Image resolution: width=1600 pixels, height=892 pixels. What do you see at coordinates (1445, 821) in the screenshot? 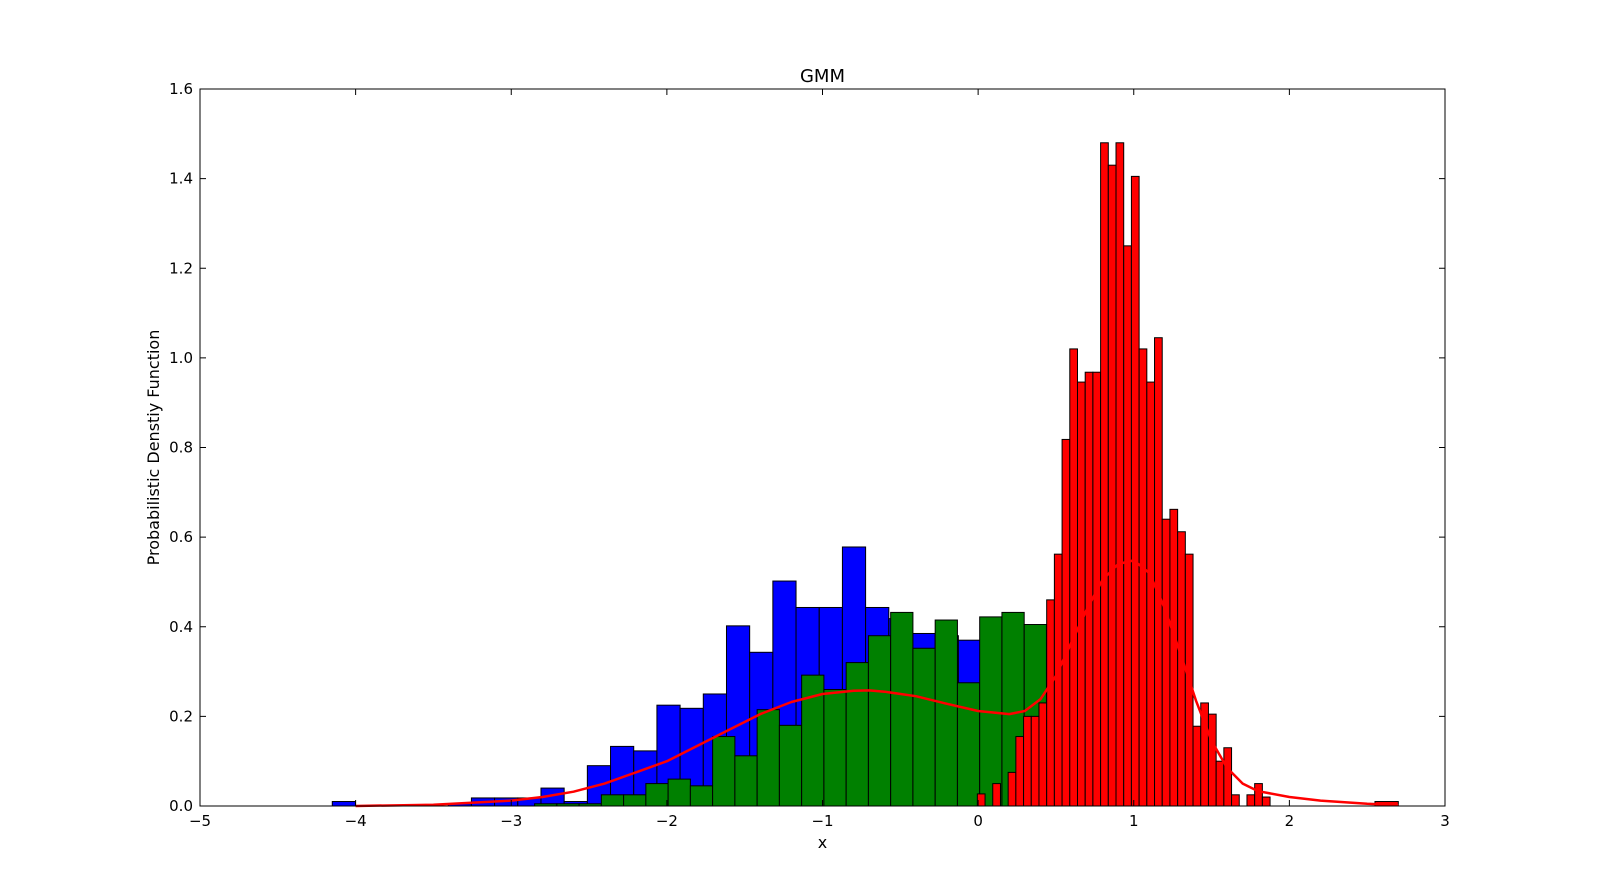
I see `x-tick-label: 3` at bounding box center [1445, 821].